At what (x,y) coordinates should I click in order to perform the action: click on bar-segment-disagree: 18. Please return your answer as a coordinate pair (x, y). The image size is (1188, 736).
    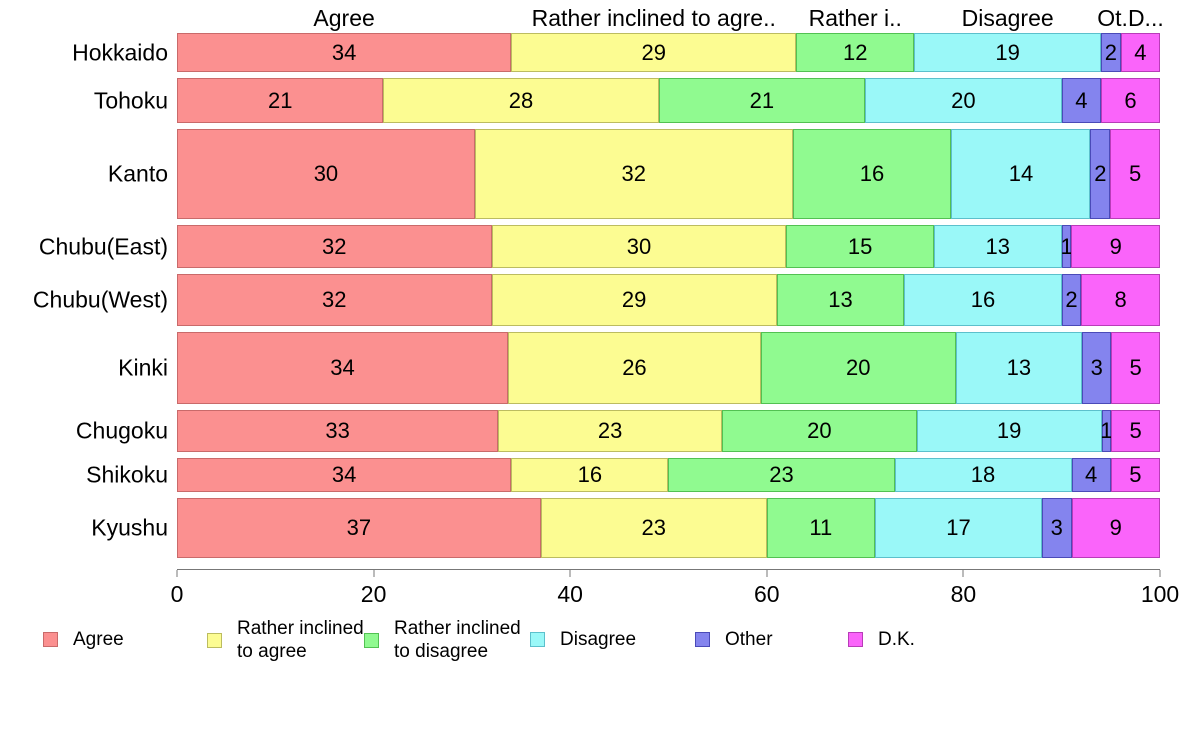
    Looking at the image, I should click on (983, 475).